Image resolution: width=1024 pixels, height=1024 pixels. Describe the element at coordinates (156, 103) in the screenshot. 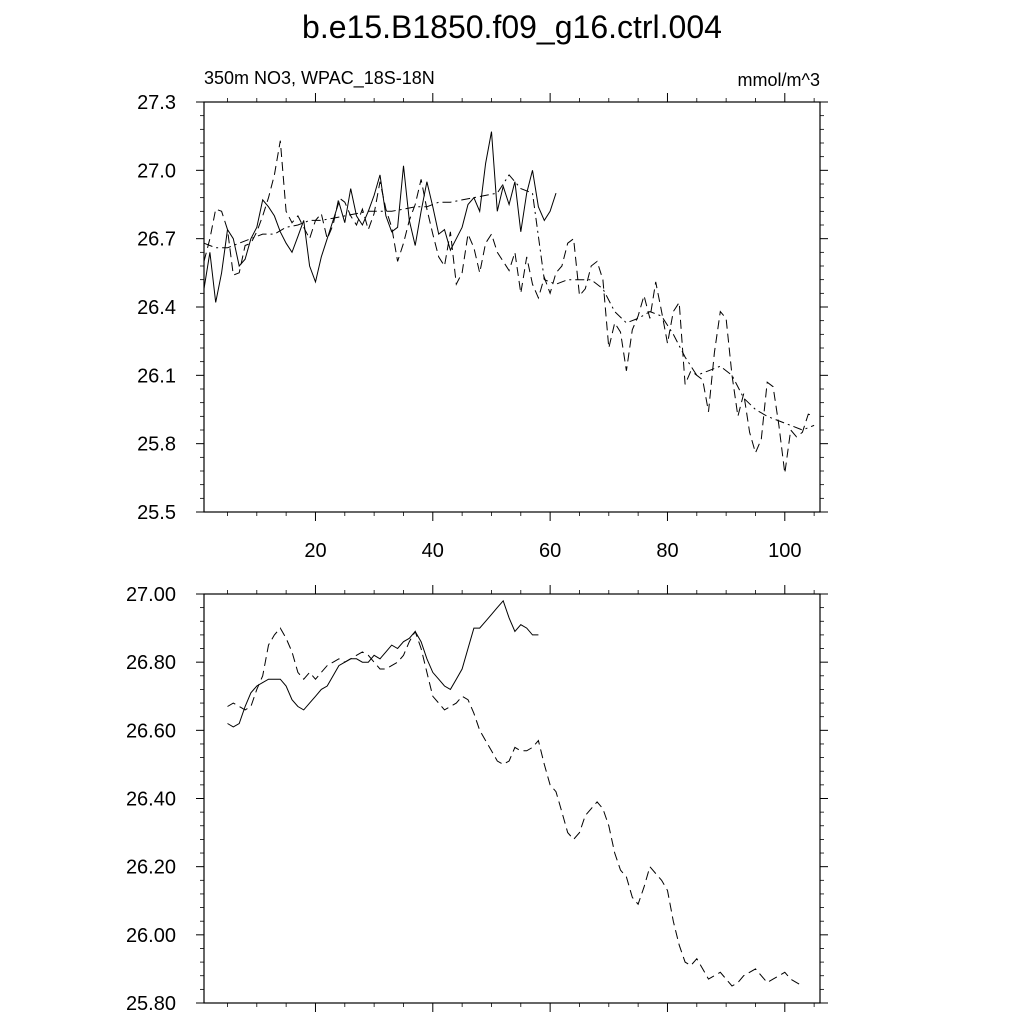

I see `y-tick-label: 27.3` at that location.